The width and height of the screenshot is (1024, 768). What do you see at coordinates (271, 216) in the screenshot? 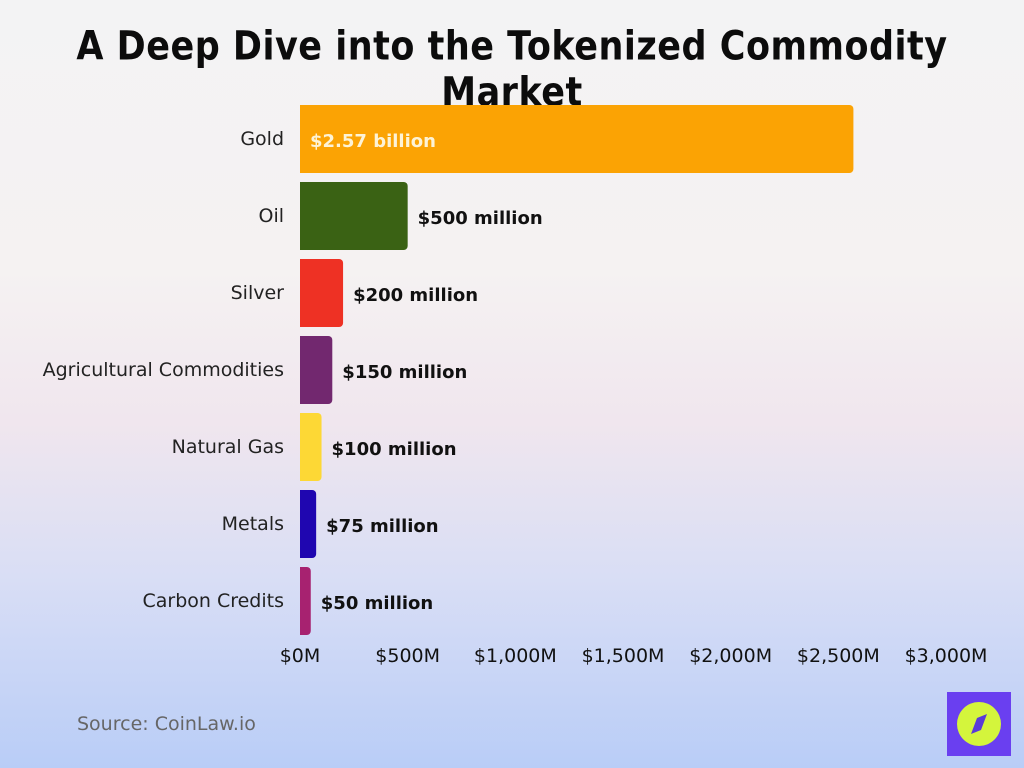
I see `category-label: Oil` at bounding box center [271, 216].